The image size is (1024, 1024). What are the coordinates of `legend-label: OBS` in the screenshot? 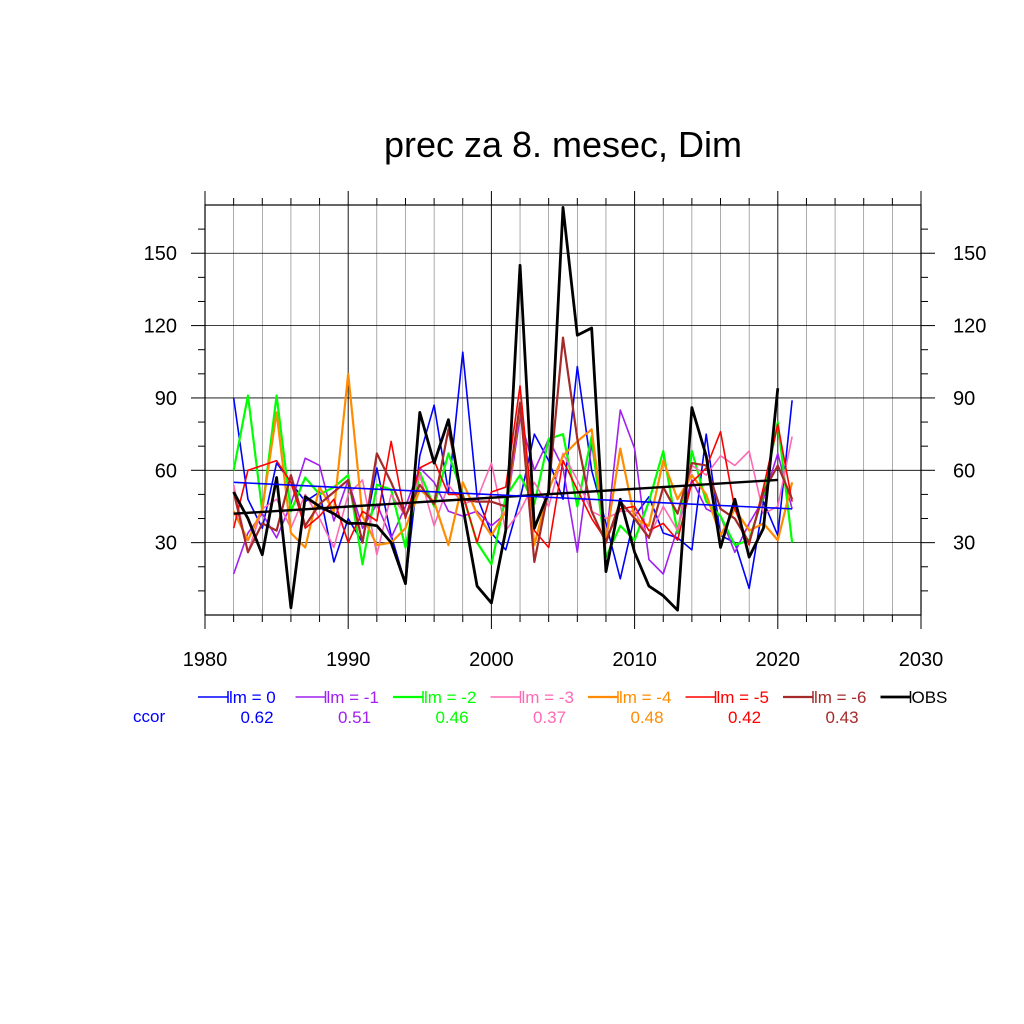 It's located at (930, 697).